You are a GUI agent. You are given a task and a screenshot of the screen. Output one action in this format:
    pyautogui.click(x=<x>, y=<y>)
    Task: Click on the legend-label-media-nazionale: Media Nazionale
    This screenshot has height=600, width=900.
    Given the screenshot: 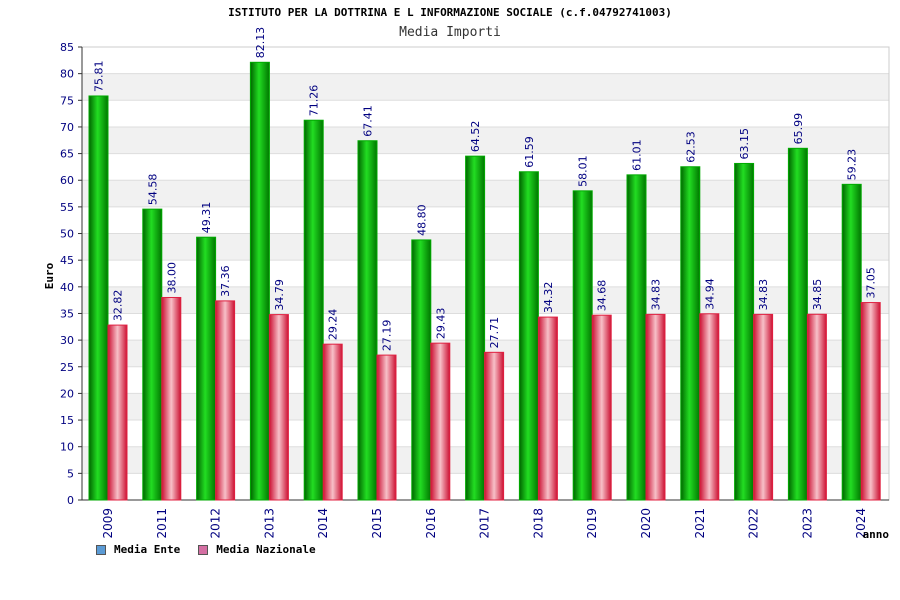 What is the action you would take?
    pyautogui.click(x=266, y=549)
    